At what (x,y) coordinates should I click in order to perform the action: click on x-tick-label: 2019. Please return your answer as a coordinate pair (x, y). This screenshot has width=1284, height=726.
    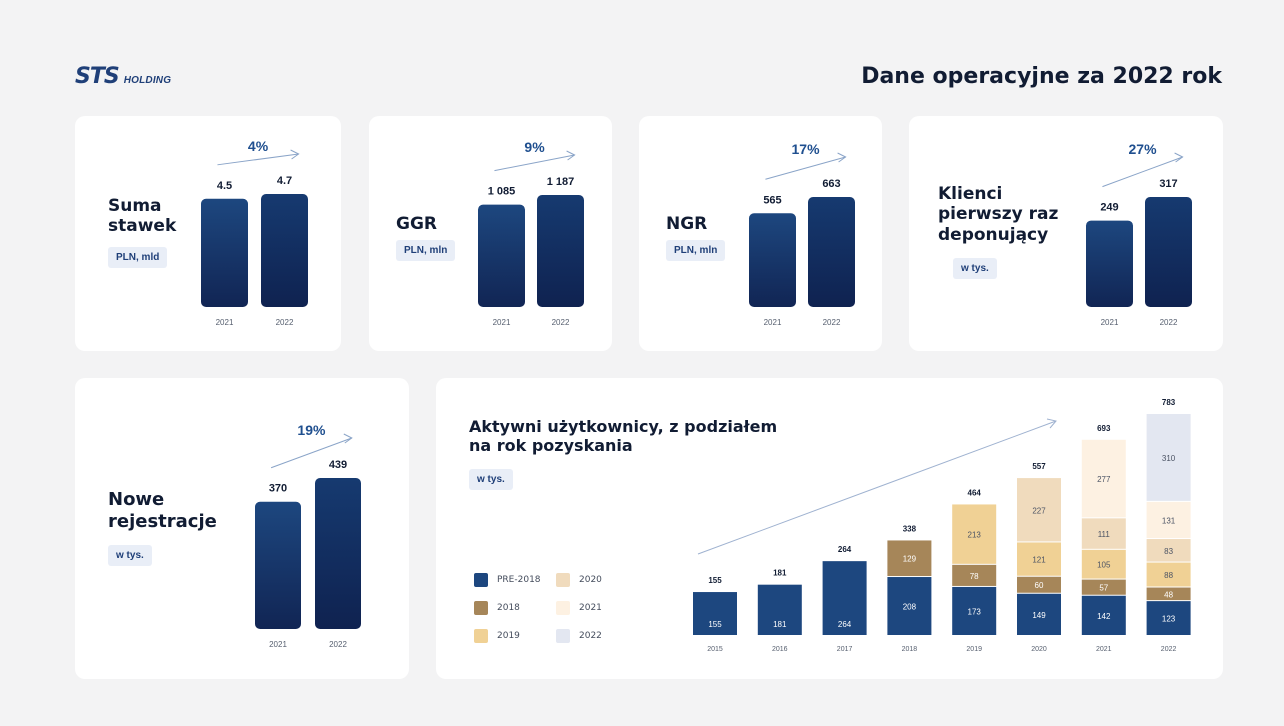
    Looking at the image, I should click on (974, 649).